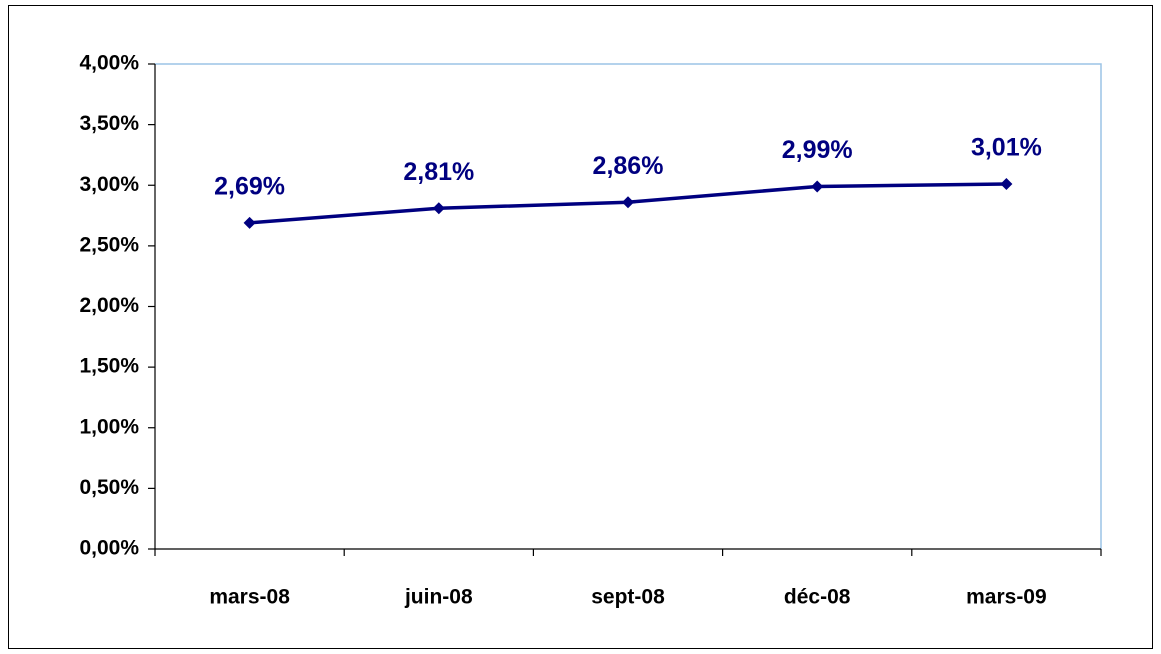 Image resolution: width=1161 pixels, height=654 pixels. I want to click on y-tick-label: 0,00%, so click(109, 548).